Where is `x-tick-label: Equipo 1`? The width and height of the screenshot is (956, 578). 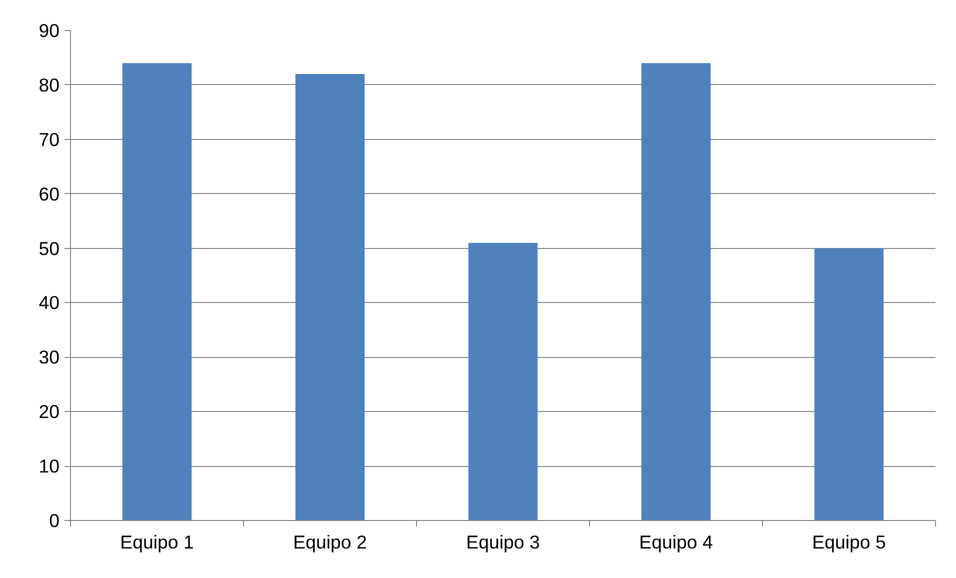
x-tick-label: Equipo 1 is located at coordinates (157, 542).